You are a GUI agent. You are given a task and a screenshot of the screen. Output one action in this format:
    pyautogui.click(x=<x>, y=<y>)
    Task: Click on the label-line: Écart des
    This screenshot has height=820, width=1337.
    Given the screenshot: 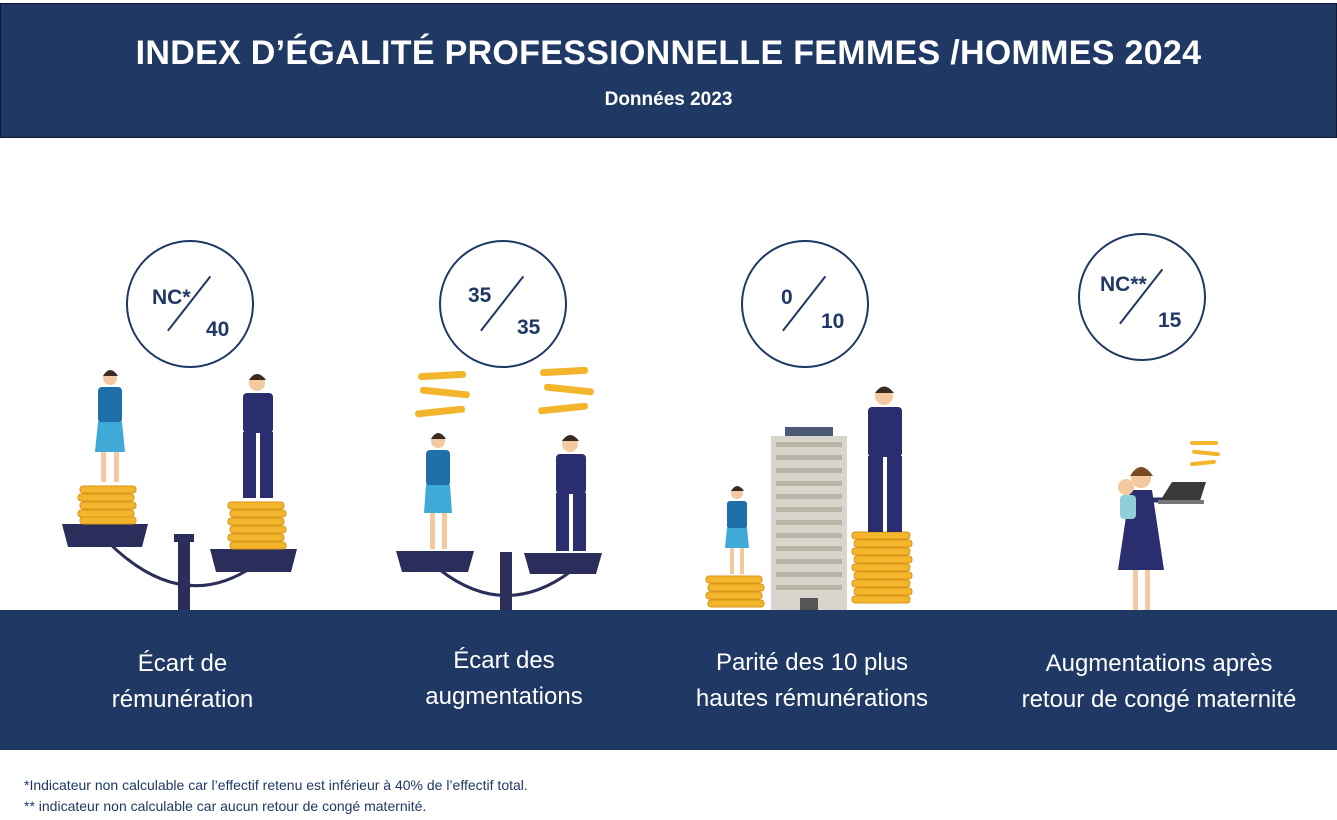 What is the action you would take?
    pyautogui.click(x=504, y=660)
    